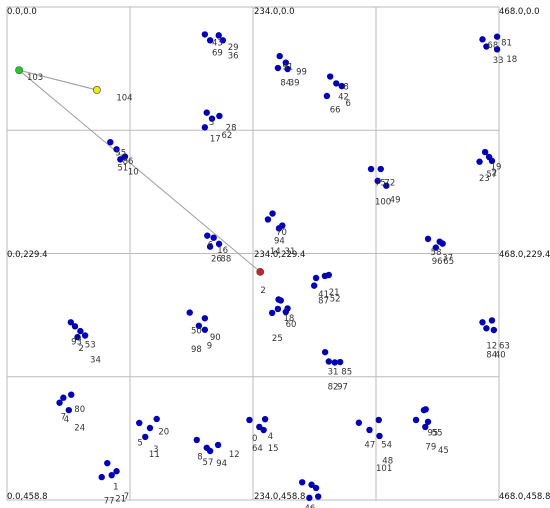 The image size is (550, 508). I want to click on node-label: 42, so click(343, 97).